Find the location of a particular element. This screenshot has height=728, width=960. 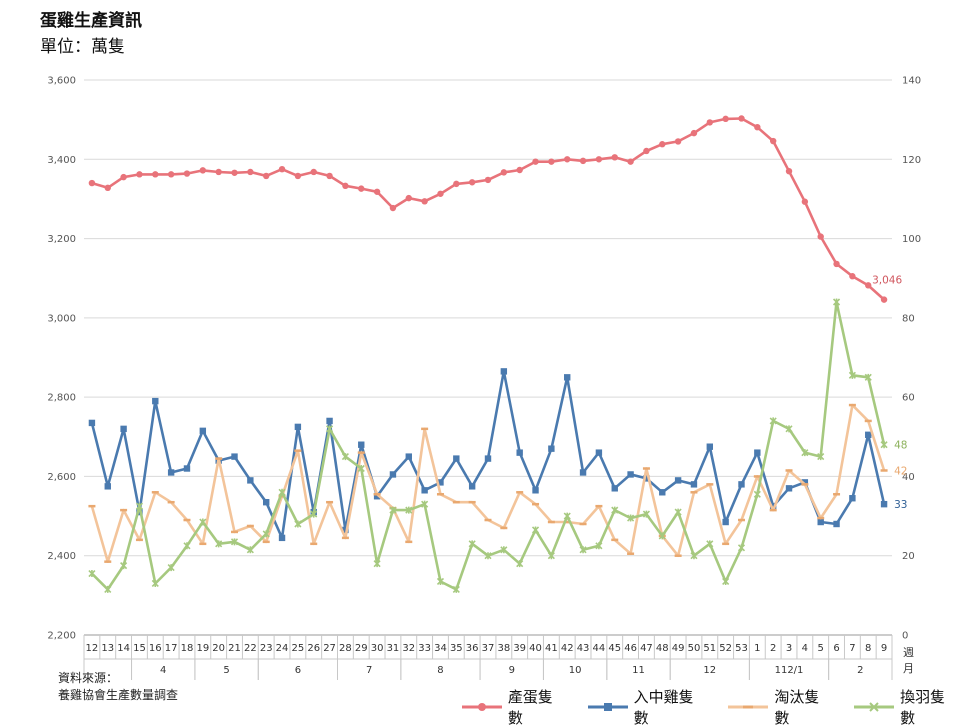

x-week-tick-label: 27 is located at coordinates (329, 648).